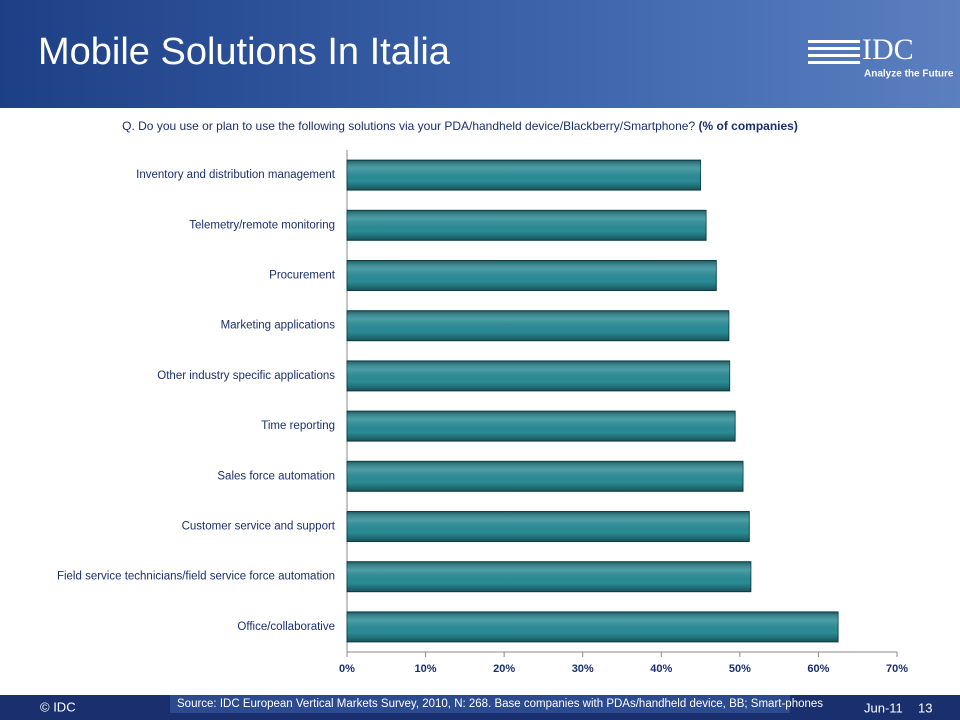  Describe the element at coordinates (262, 225) in the screenshot. I see `y-tick-label: Telemetry/remote monitoring` at that location.